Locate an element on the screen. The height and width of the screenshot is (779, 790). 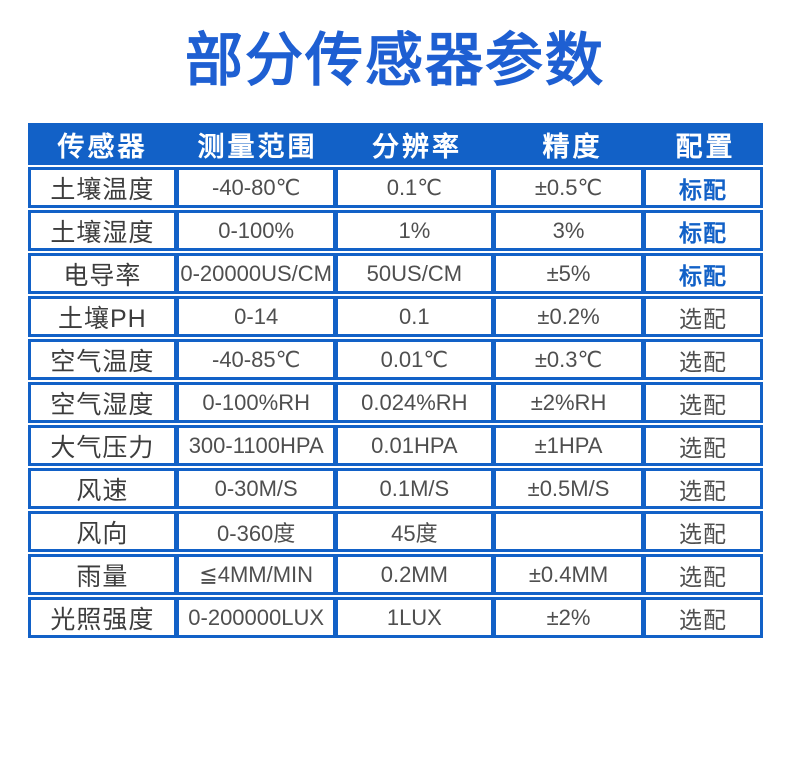
resolution-value: 1% is located at coordinates (417, 230).